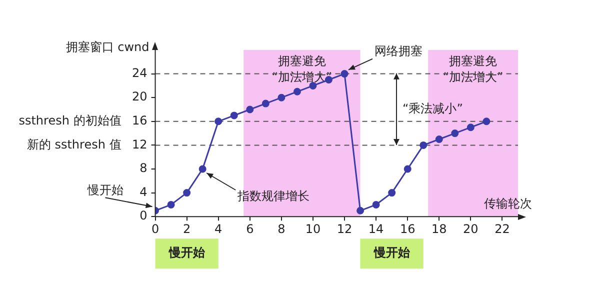 This screenshot has height=303, width=608. I want to click on x-tick-label: 2, so click(186, 229).